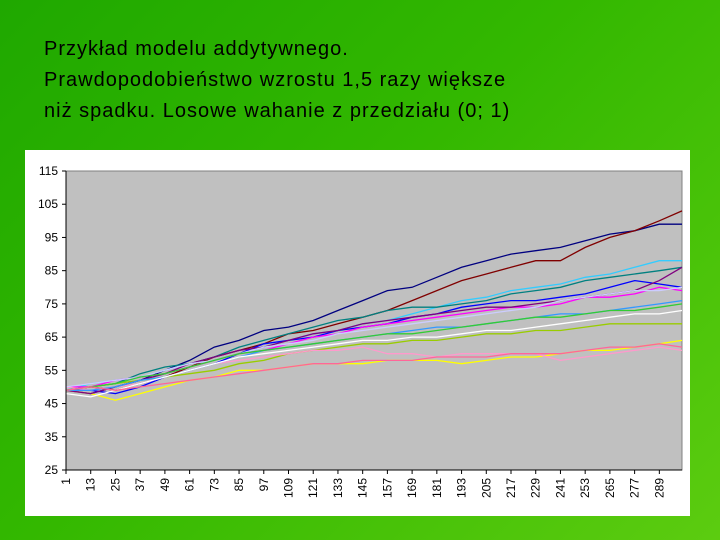 This screenshot has height=540, width=720. I want to click on y-tick-label: 45, so click(52, 404).